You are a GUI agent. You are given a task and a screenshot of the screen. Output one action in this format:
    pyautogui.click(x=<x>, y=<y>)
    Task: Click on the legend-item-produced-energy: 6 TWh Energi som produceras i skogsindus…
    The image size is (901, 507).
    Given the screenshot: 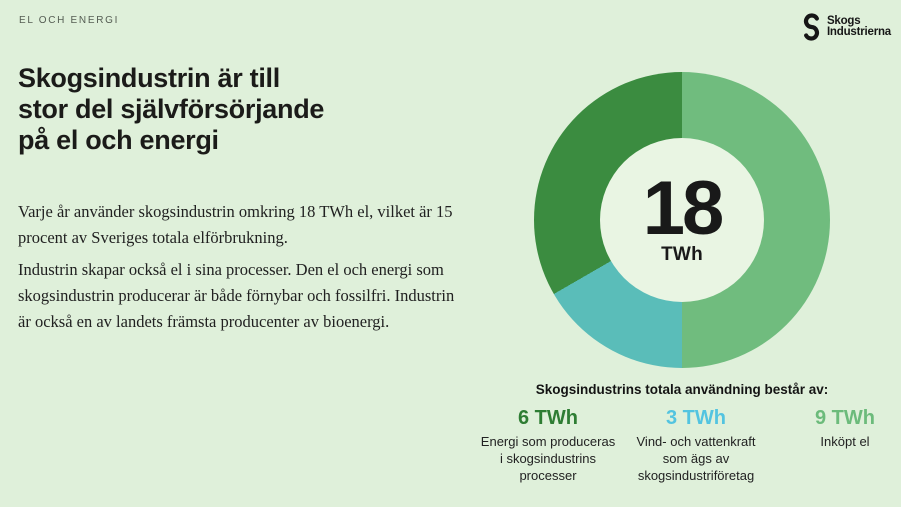 What is the action you would take?
    pyautogui.click(x=548, y=445)
    